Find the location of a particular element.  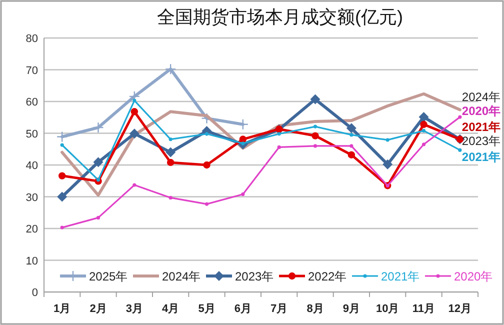

y-tick-label: 20 is located at coordinates (32, 230).